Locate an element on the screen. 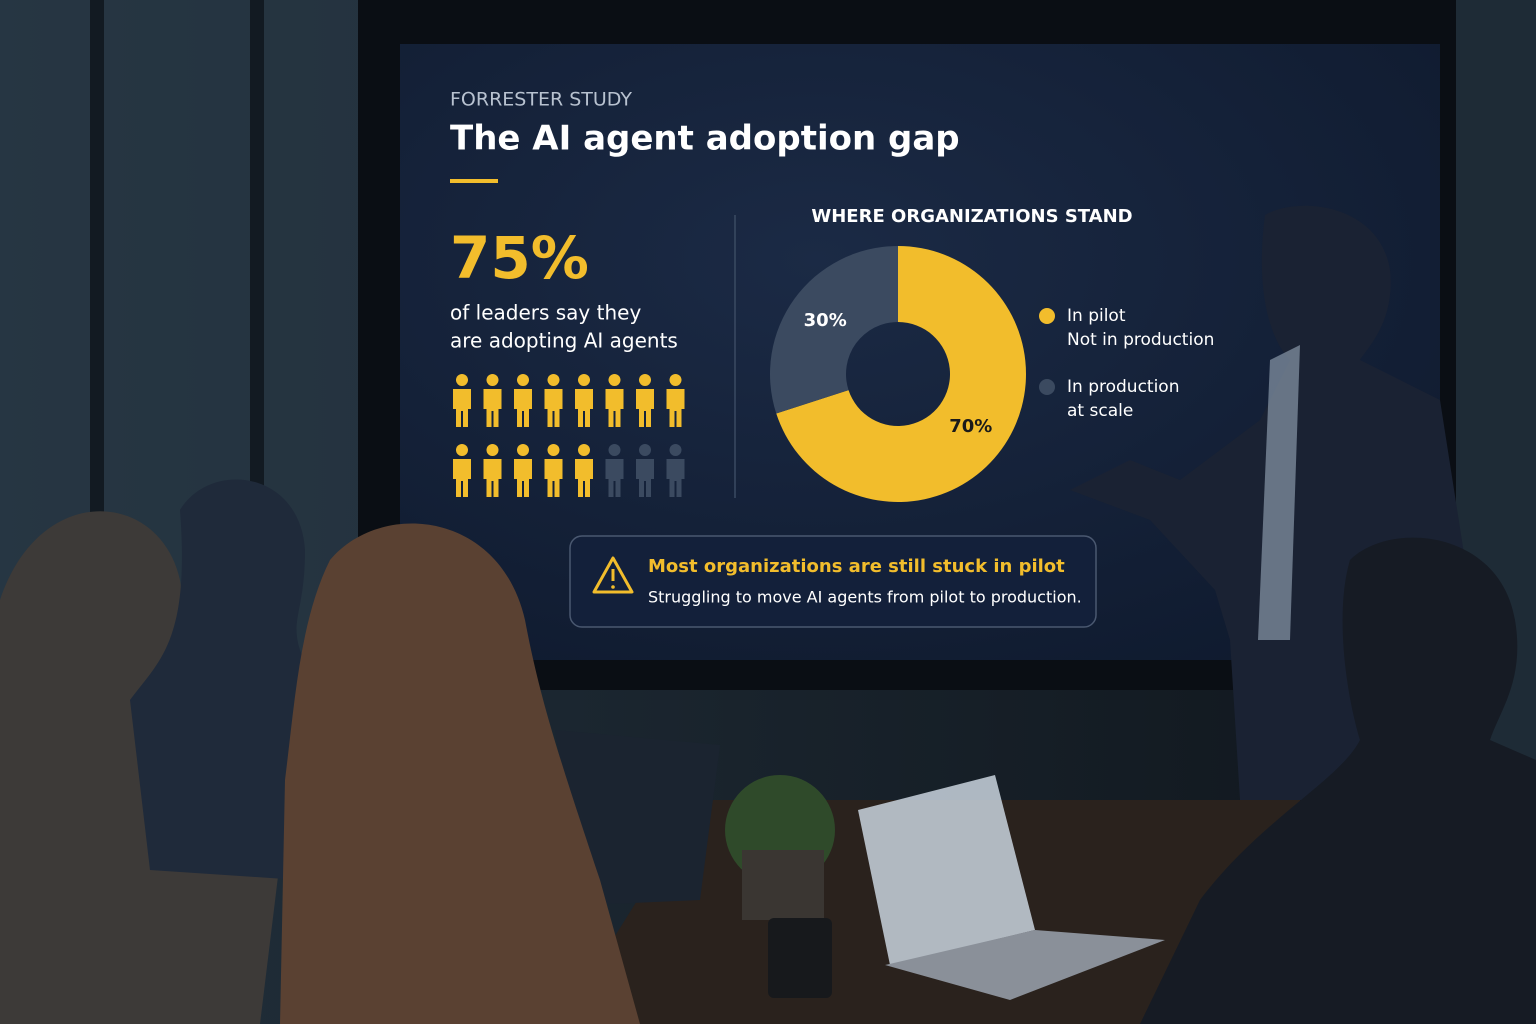 This screenshot has width=1536, height=1024. legend-label: Not in production is located at coordinates (1140, 340).